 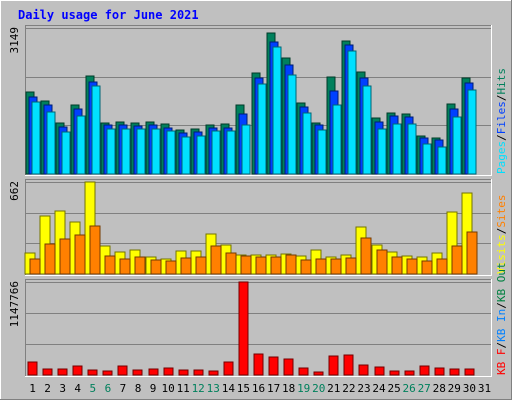 What do you see at coordinates (379, 388) in the screenshot?
I see `day-label-24: 24` at bounding box center [379, 388].